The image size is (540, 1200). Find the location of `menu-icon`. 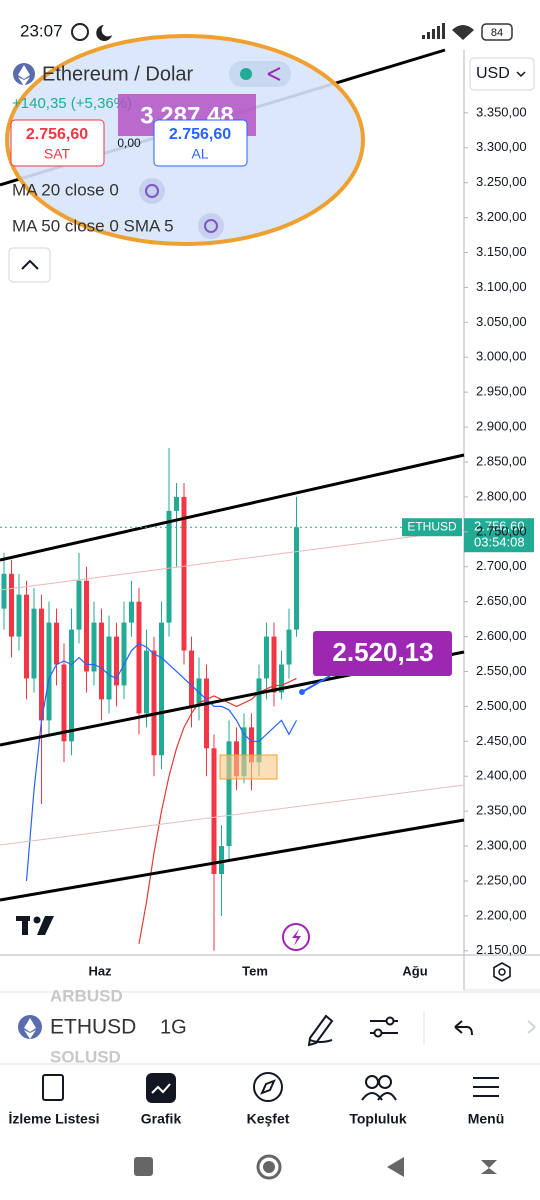

menu-icon is located at coordinates (486, 1087).